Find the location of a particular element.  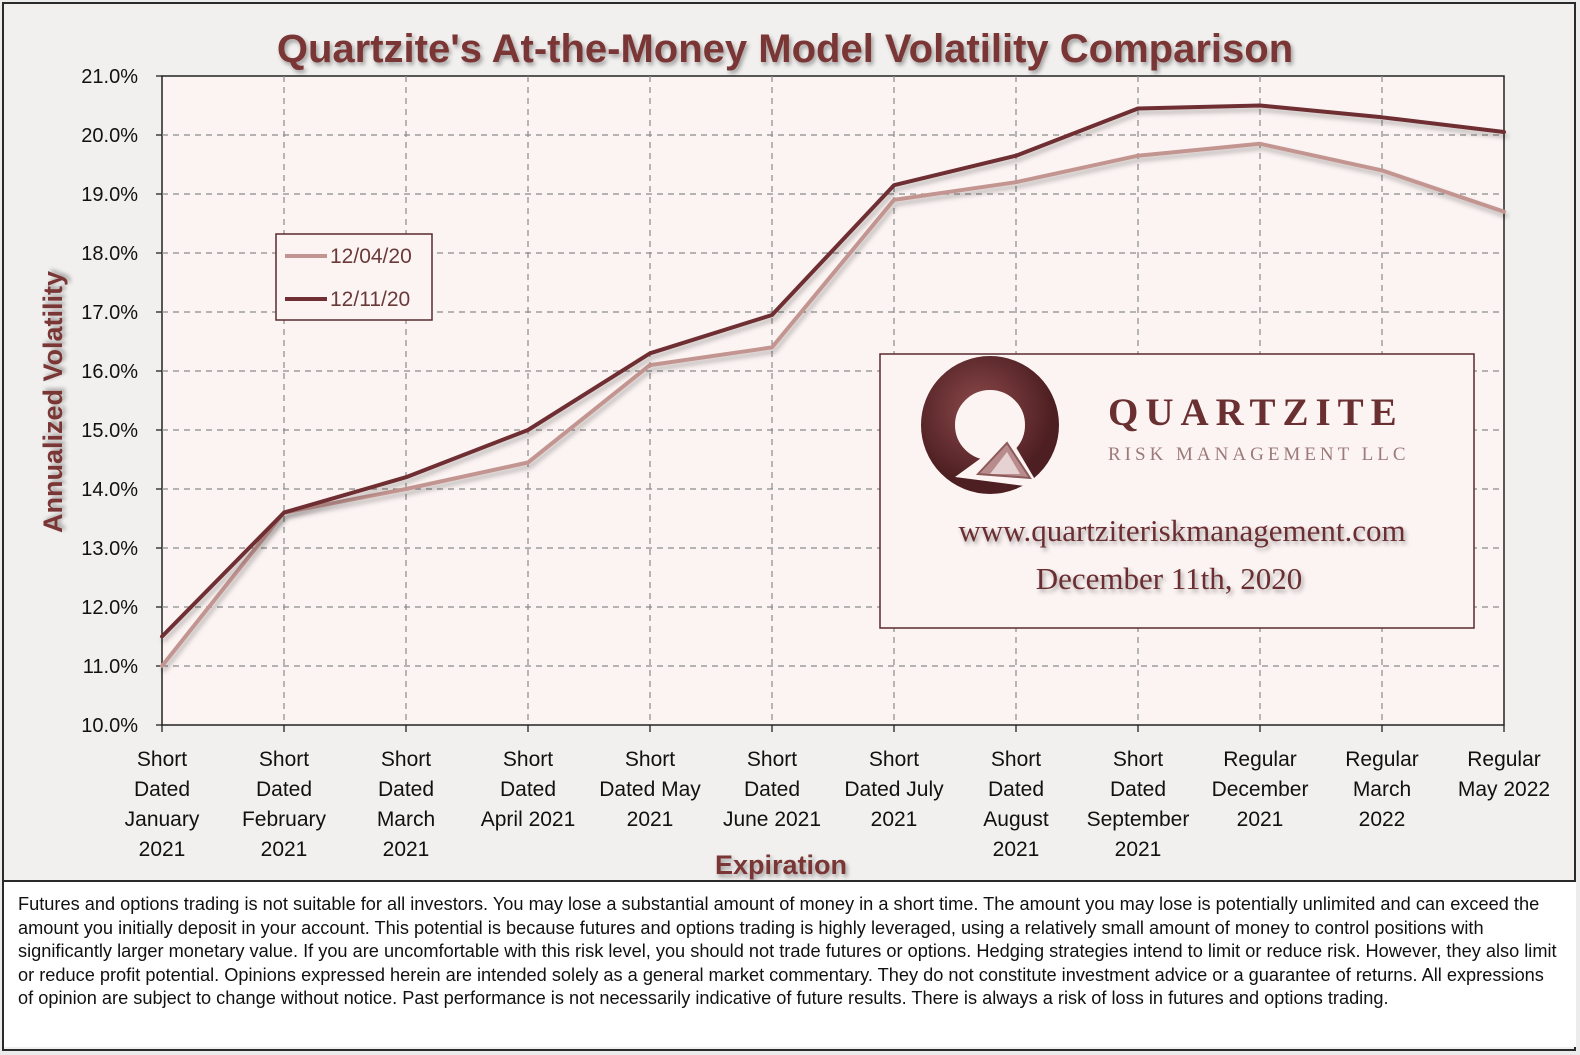

y-tick-label: 19.0% is located at coordinates (109, 195).